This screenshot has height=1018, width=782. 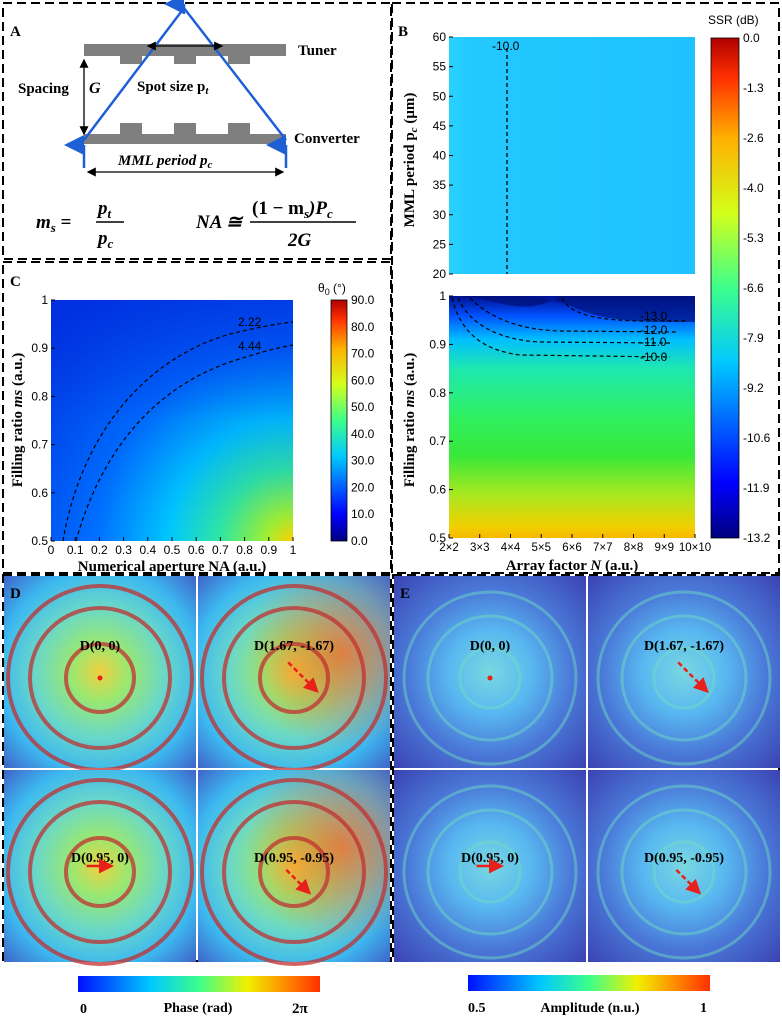 What do you see at coordinates (100, 858) in the screenshot?
I see `map-tile-label: D(0.95, 0)` at bounding box center [100, 858].